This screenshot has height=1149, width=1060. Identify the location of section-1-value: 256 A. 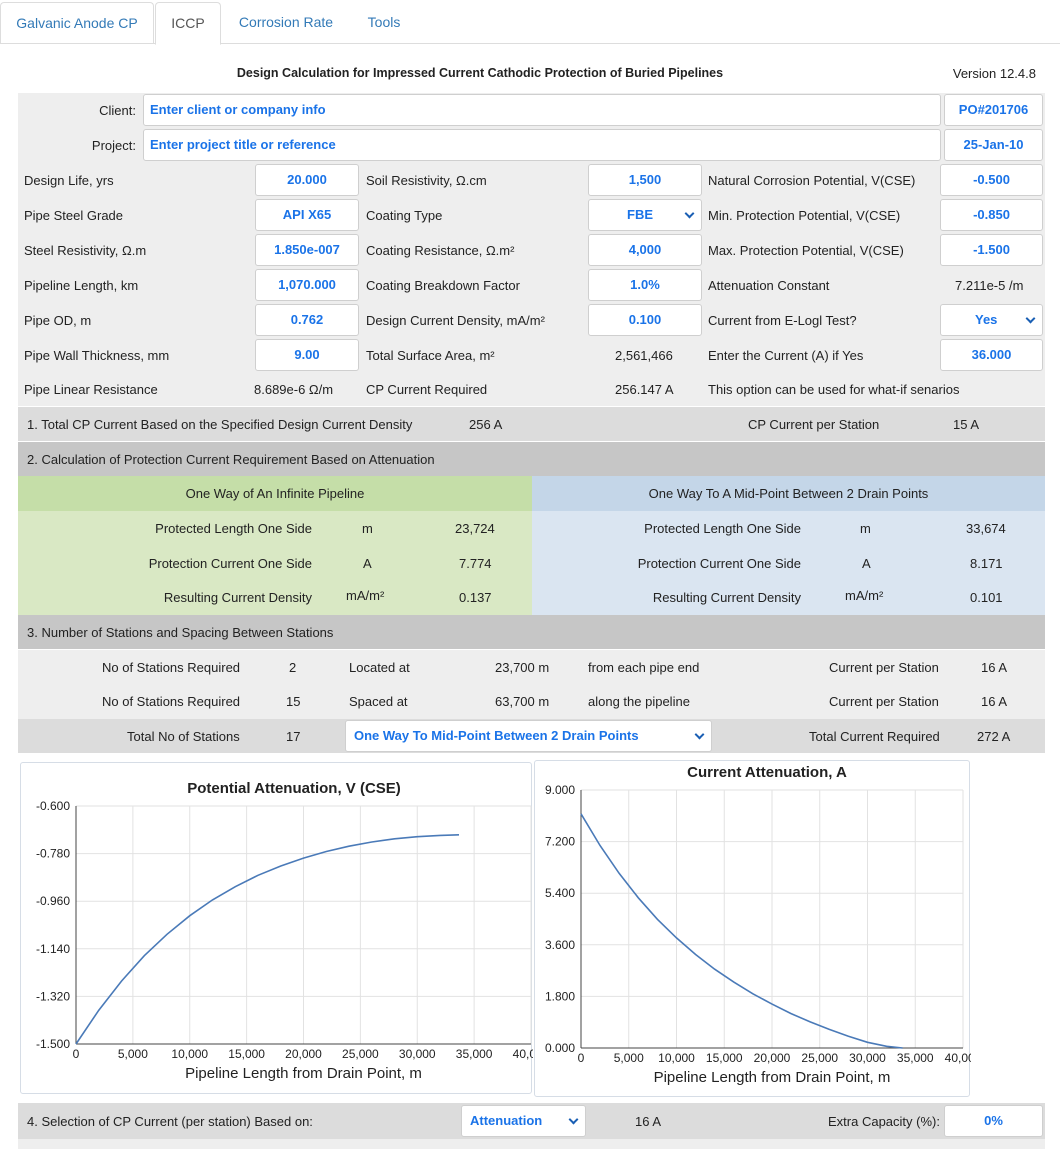
(486, 424).